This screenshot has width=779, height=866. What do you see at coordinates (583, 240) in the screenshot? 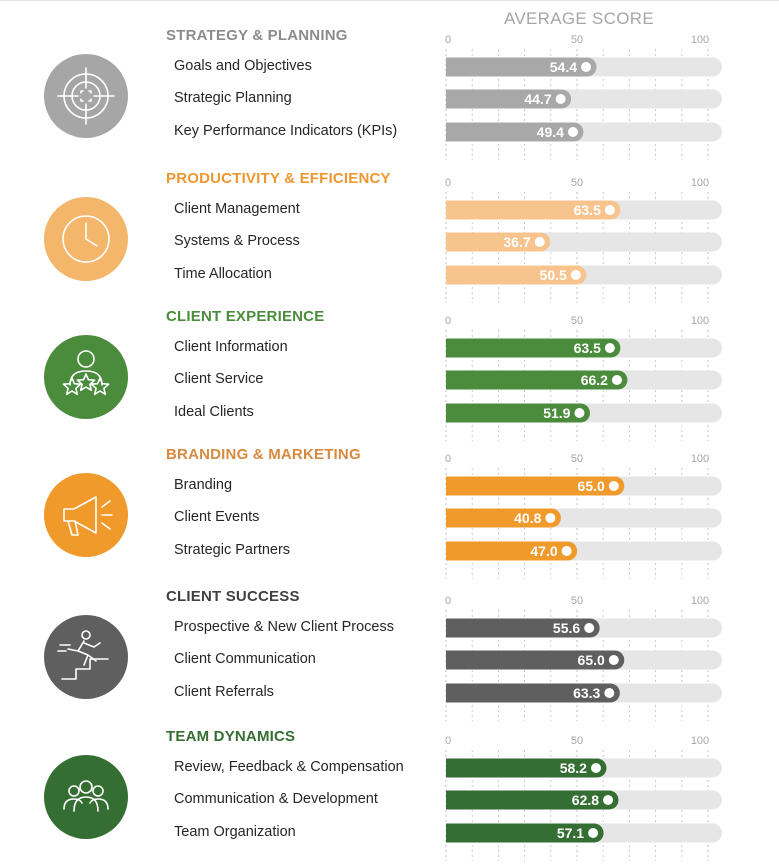
I see `section-bars-svg: 0 50 100 63.5 36.7 50.5` at bounding box center [583, 240].